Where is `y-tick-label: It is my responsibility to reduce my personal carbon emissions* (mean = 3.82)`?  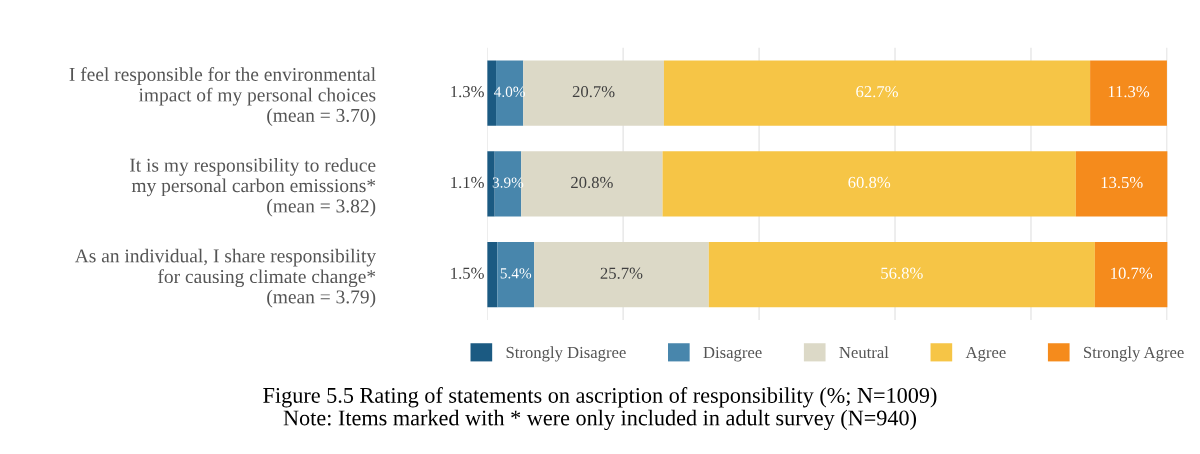
y-tick-label: It is my responsibility to reduce my personal carbon emissions* (mean = 3.82) is located at coordinates (252, 187).